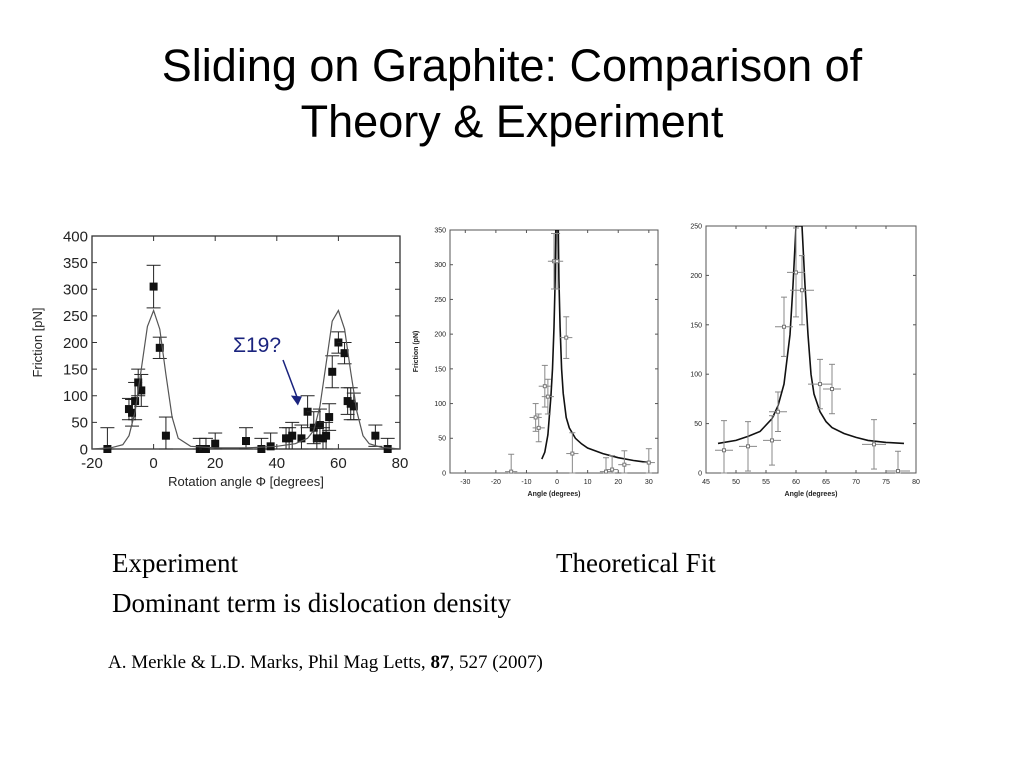 The image size is (1024, 768). What do you see at coordinates (512, 65) in the screenshot?
I see `title-line-1: Sliding on Graphite: Comparison of` at bounding box center [512, 65].